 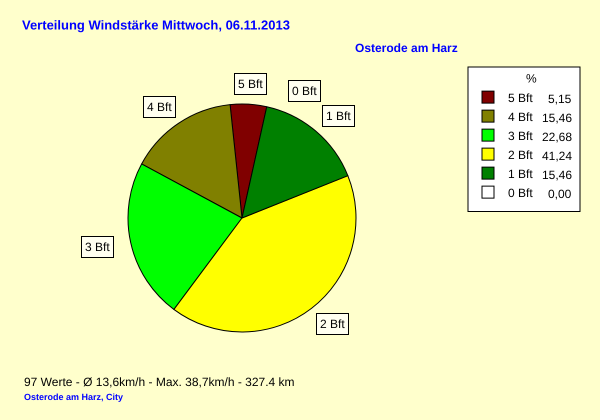 What do you see at coordinates (557, 137) in the screenshot?
I see `data-label: 22,68` at bounding box center [557, 137].